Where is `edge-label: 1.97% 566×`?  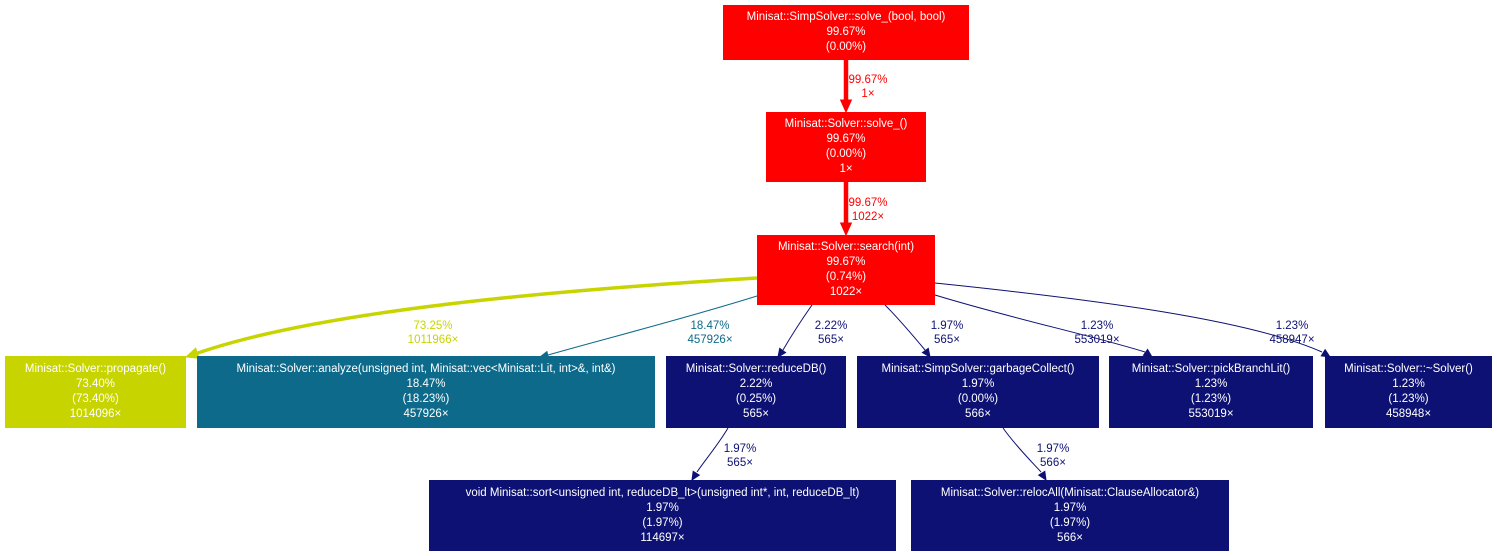
edge-label: 1.97% 566× is located at coordinates (1053, 456).